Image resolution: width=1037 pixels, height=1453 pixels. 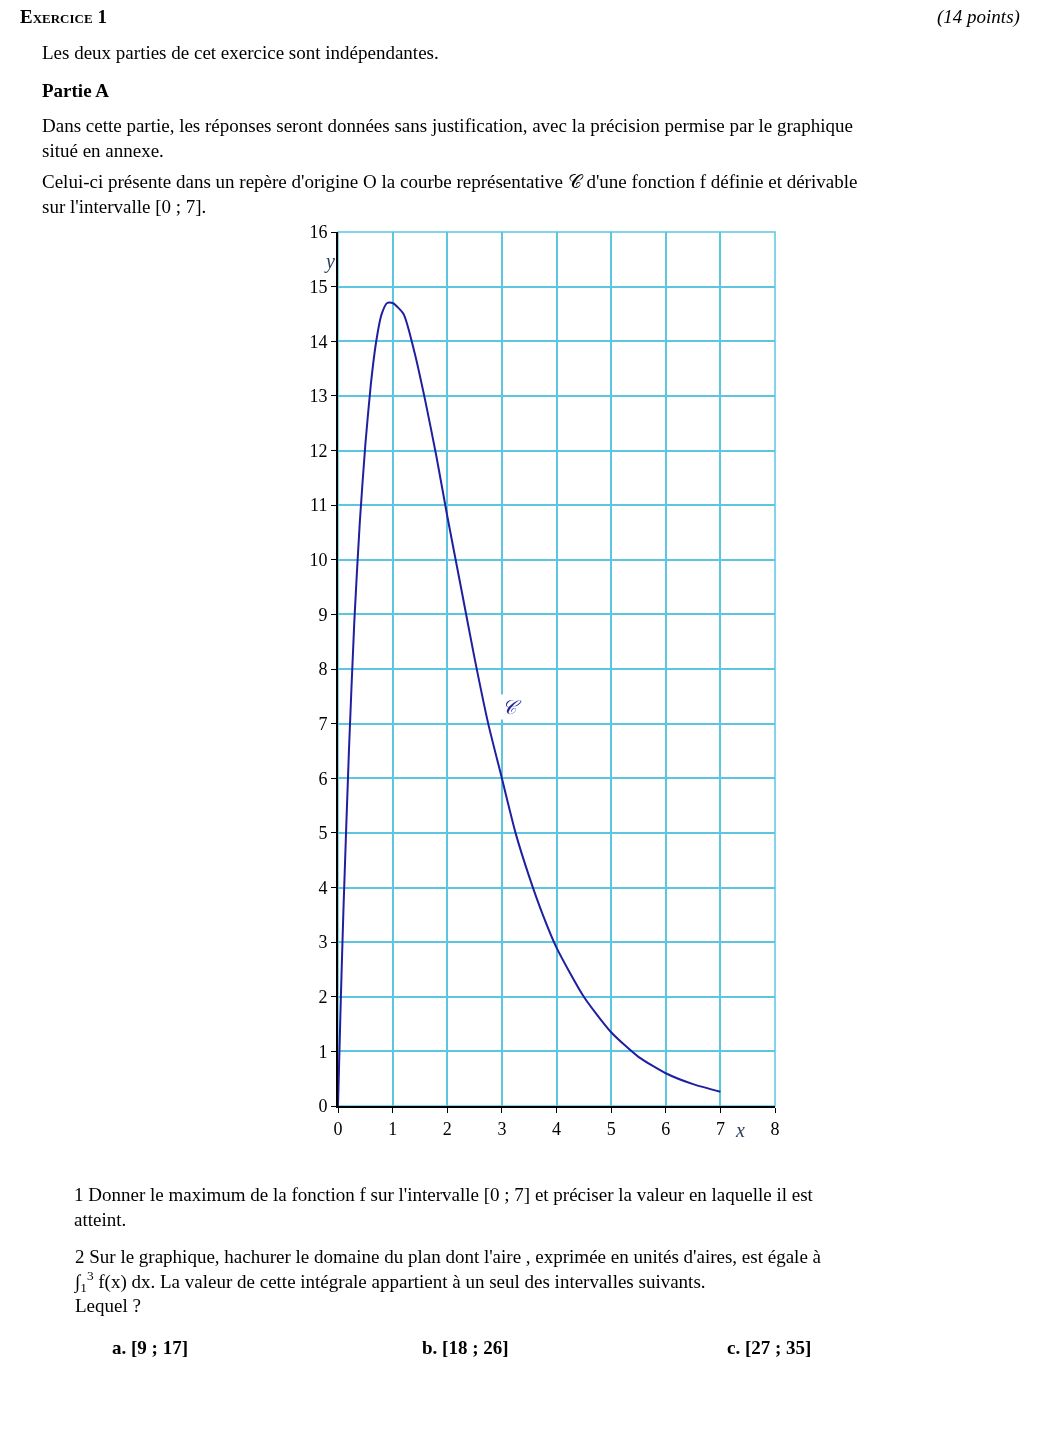 I want to click on y-tick-label: 11, so click(x=319, y=505).